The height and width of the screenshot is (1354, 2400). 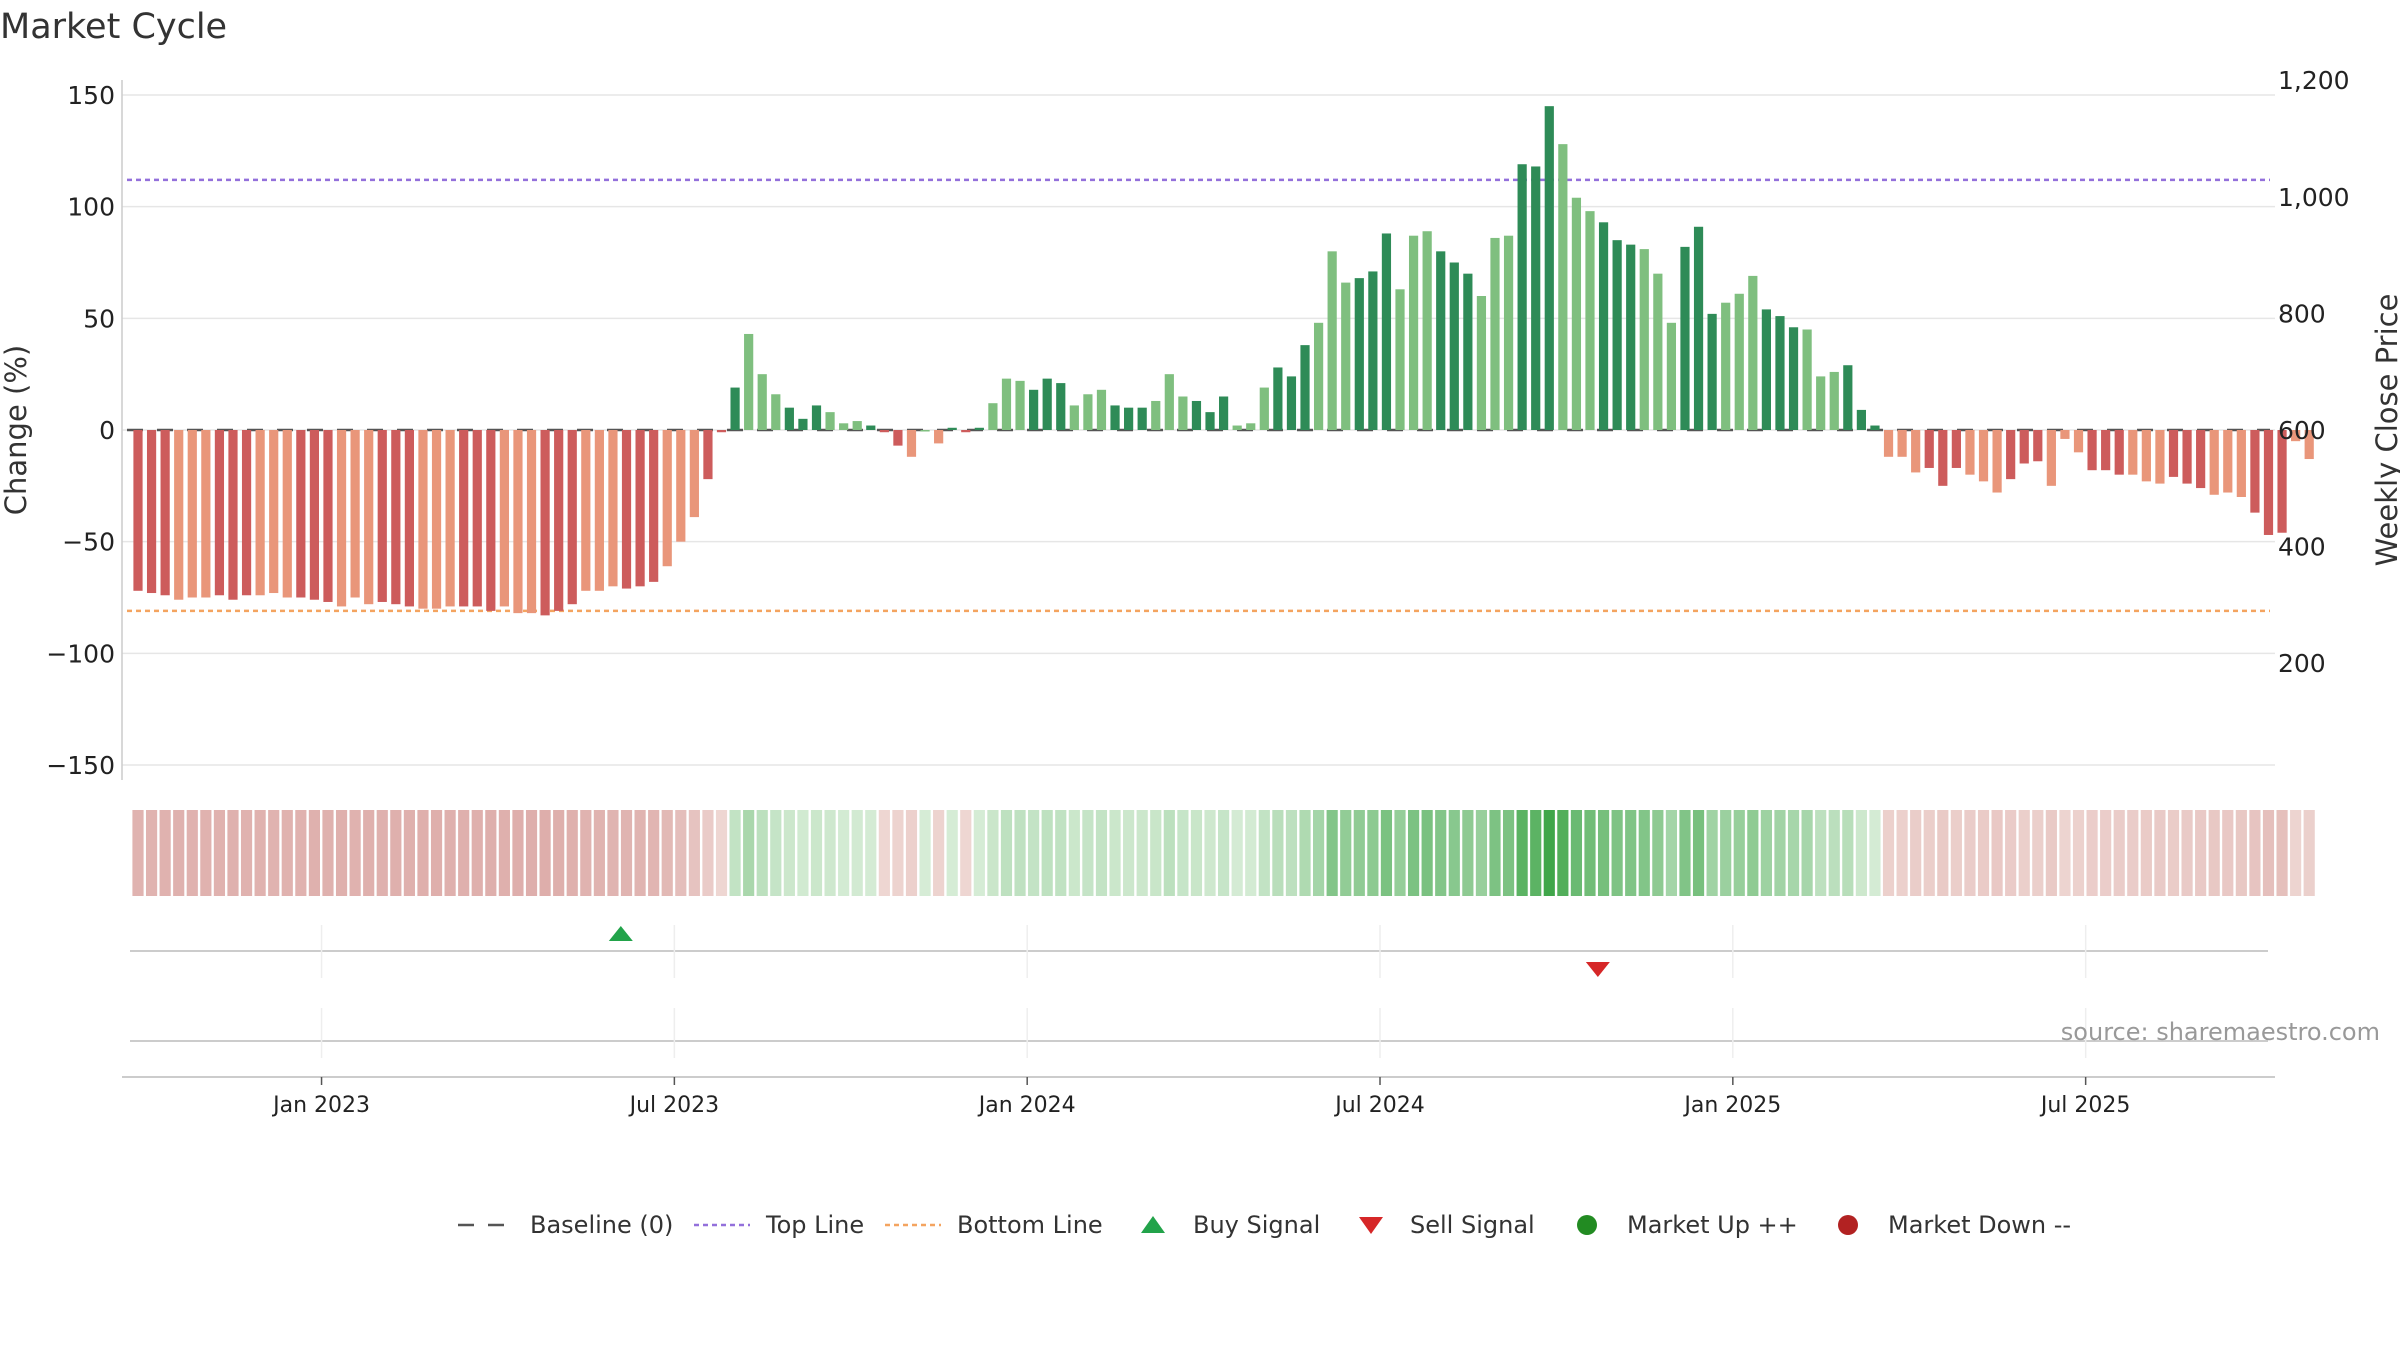 What do you see at coordinates (107, 430) in the screenshot?
I see `y-tick-label: 0` at bounding box center [107, 430].